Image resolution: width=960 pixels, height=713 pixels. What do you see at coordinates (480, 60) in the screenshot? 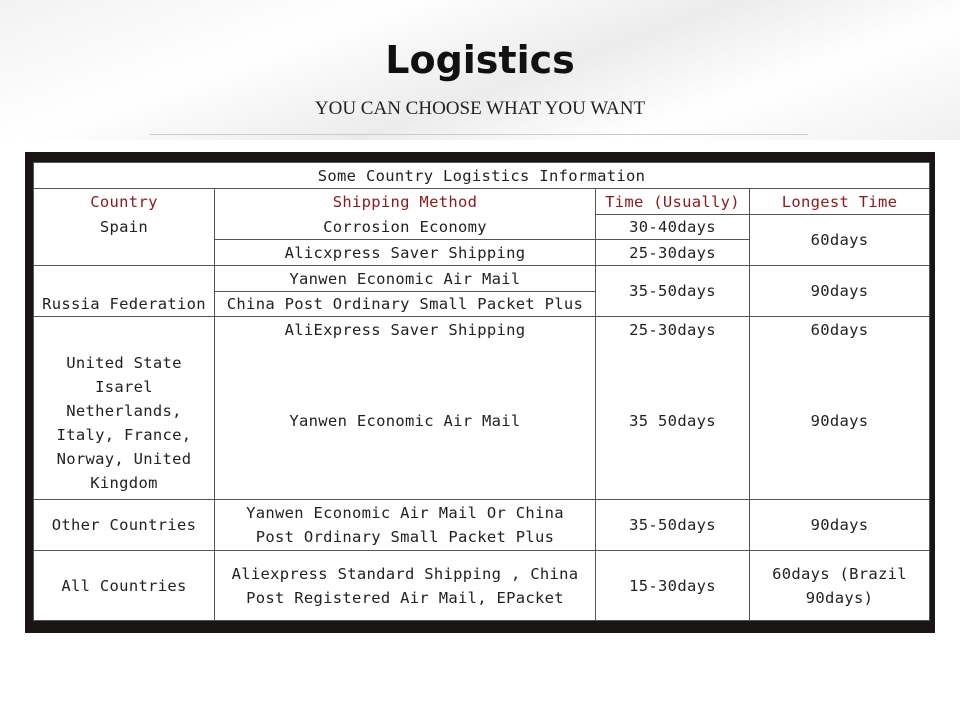
I see `page-title: Logistics` at bounding box center [480, 60].